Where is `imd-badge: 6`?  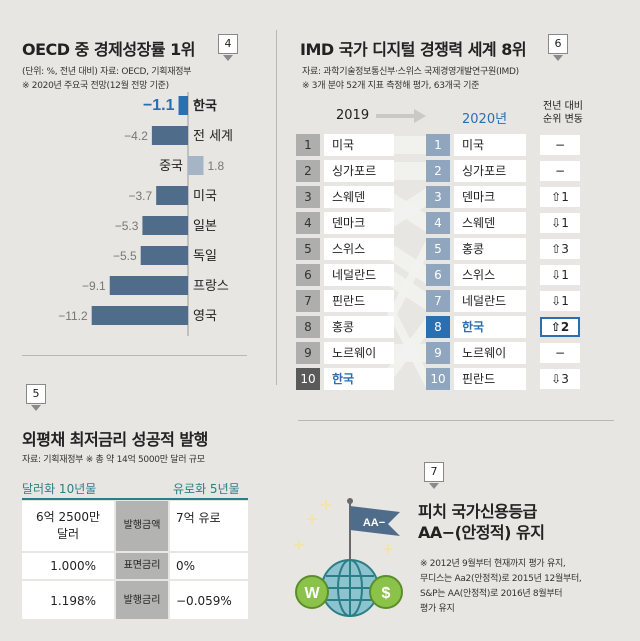
imd-badge: 6 is located at coordinates (558, 47).